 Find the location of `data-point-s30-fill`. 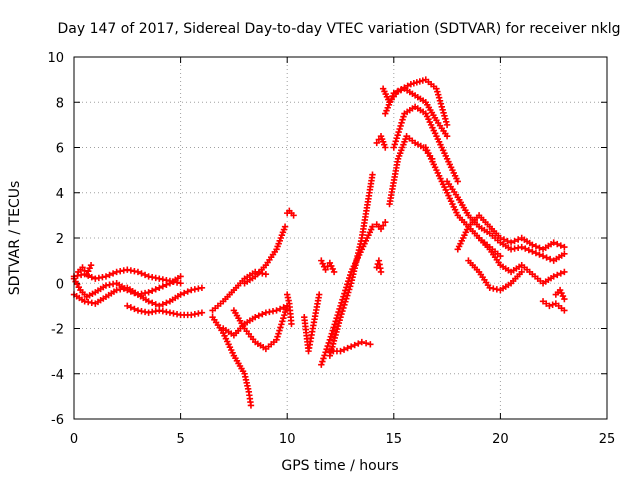

data-point-s30-fill is located at coordinates (552, 304).